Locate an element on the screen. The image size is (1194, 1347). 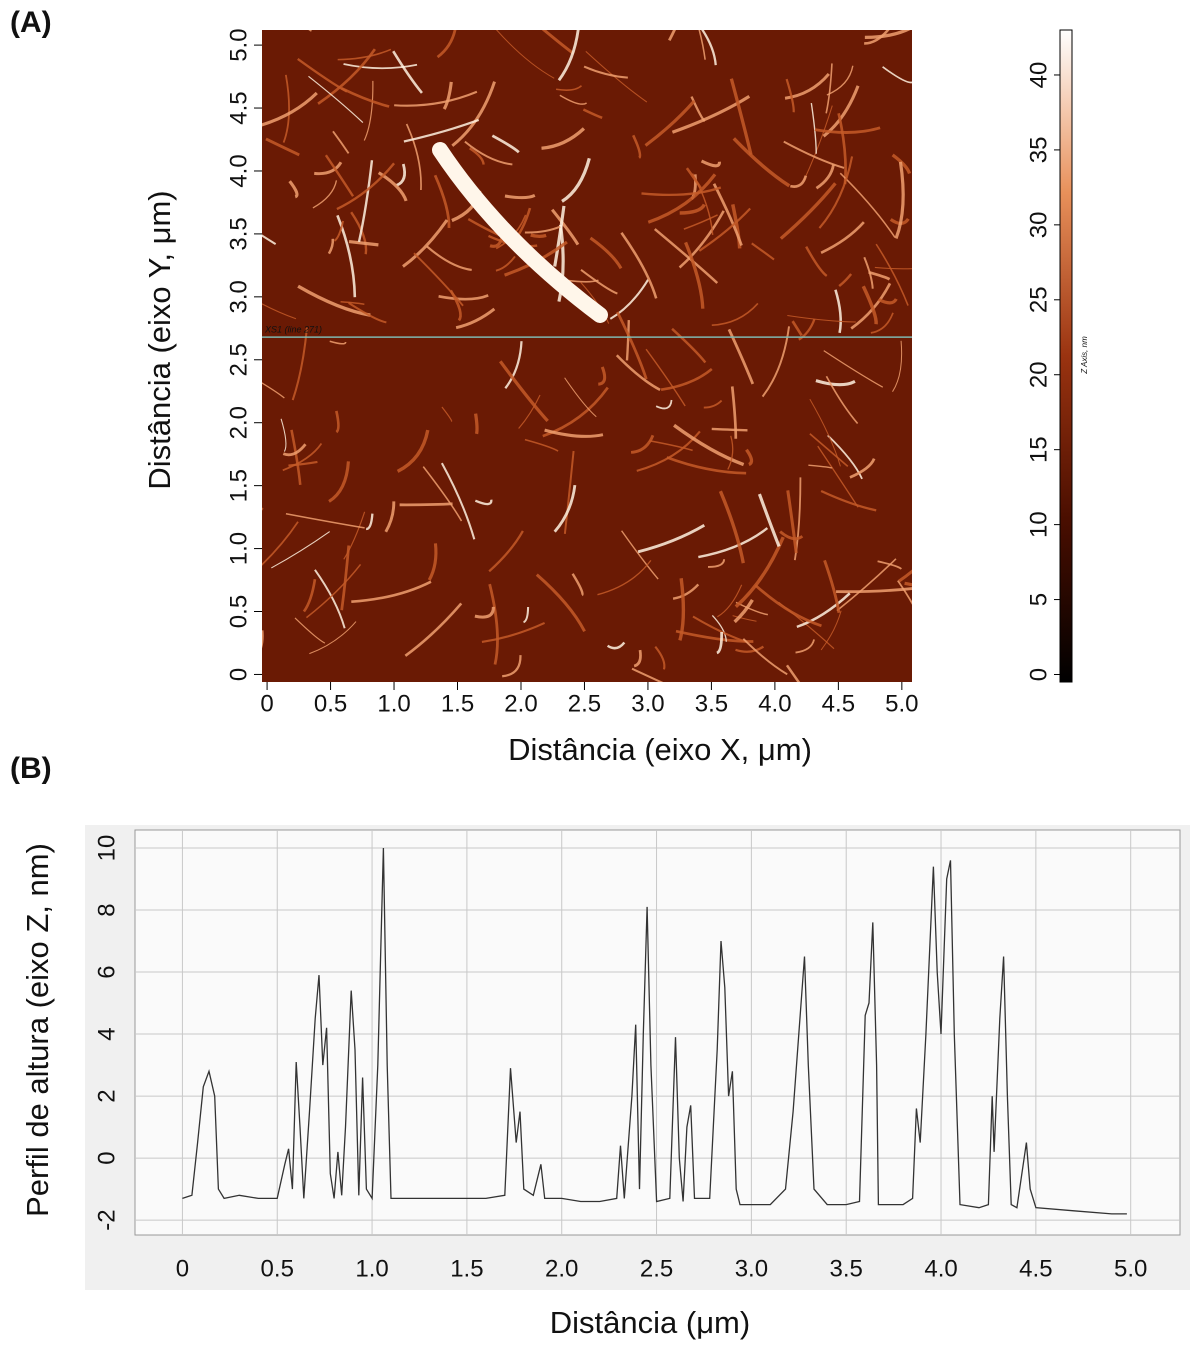
y-tick-label: 10 is located at coordinates (106, 848).